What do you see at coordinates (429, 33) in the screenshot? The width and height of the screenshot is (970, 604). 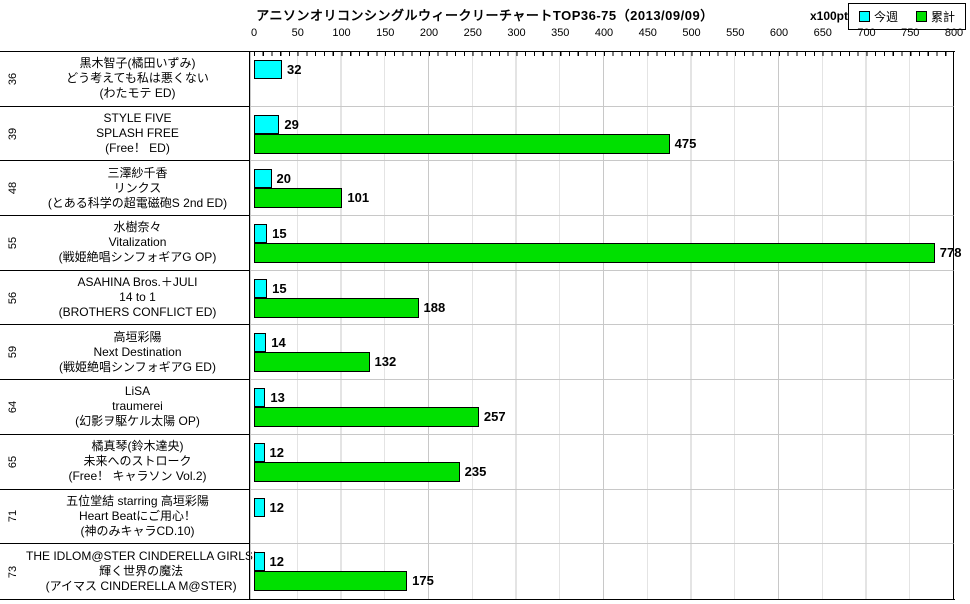 I see `x-axis-tick: 200` at bounding box center [429, 33].